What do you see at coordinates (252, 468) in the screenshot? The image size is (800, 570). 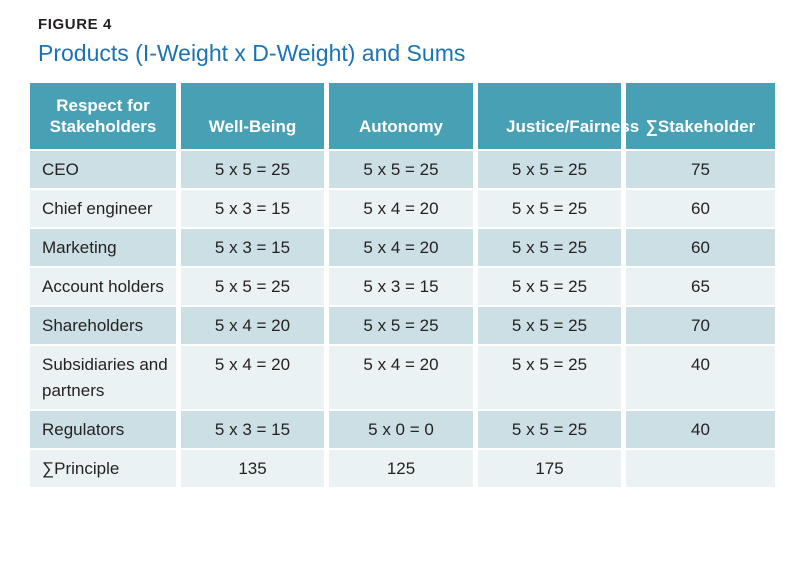 I see `table-cell: 135` at bounding box center [252, 468].